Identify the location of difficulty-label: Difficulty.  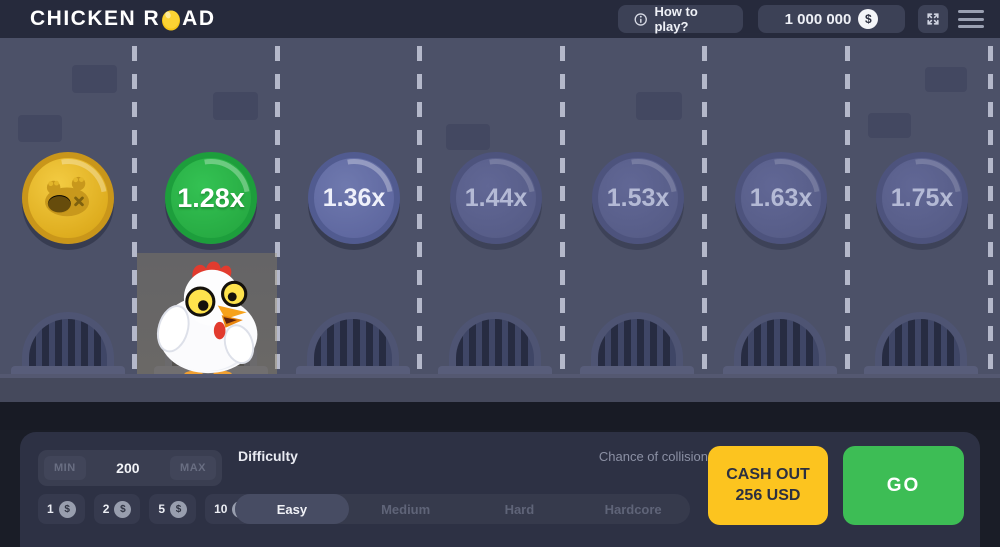
(268, 456).